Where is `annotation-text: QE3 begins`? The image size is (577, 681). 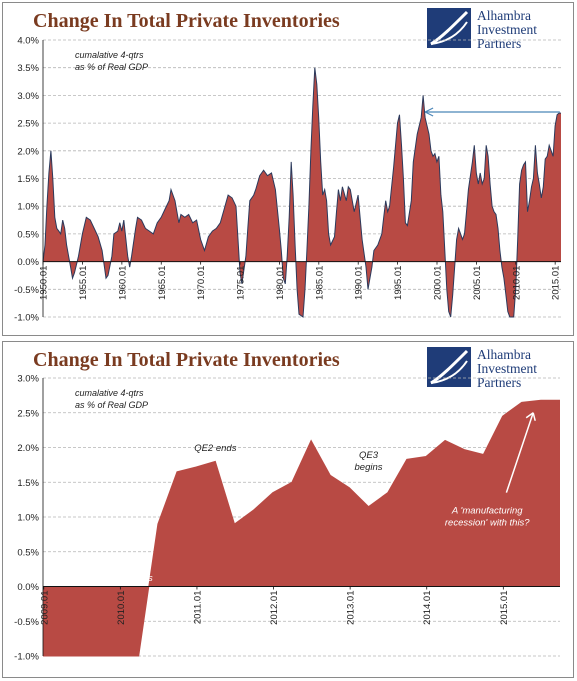 annotation-text: QE3 begins is located at coordinates (369, 461).